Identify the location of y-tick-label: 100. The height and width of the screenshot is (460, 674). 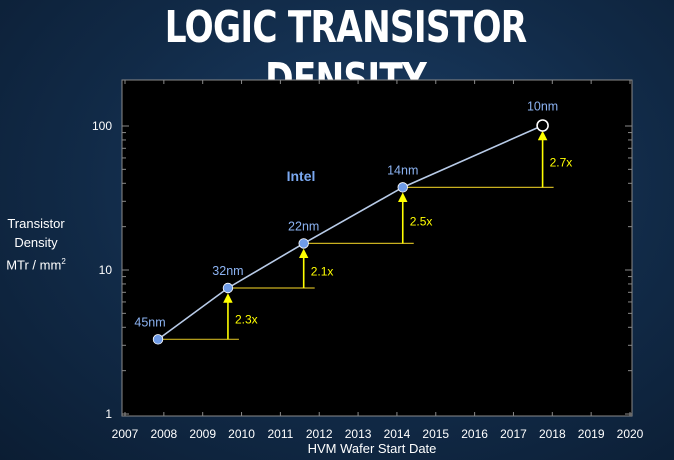
(102, 126).